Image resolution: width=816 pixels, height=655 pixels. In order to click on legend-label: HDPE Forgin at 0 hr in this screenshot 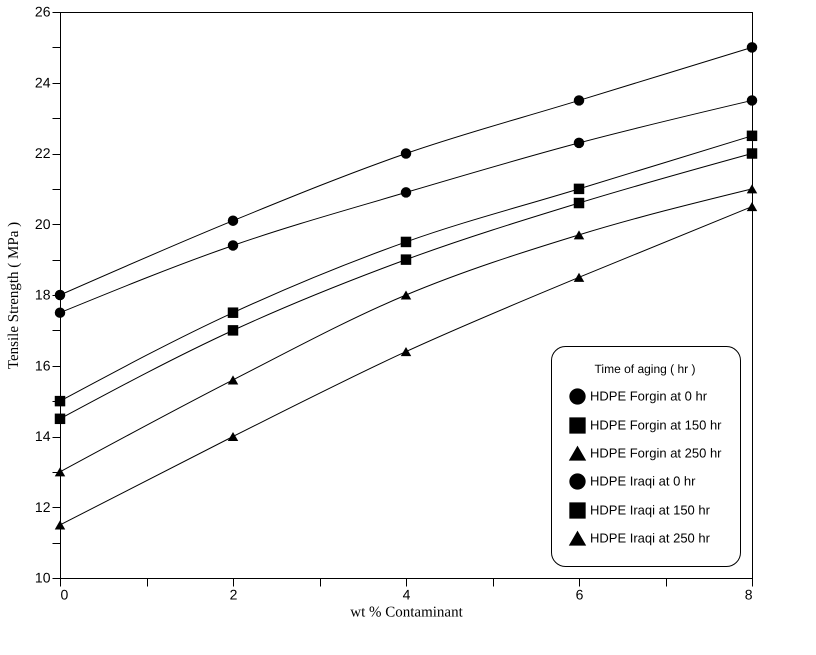, I will do `click(649, 396)`.